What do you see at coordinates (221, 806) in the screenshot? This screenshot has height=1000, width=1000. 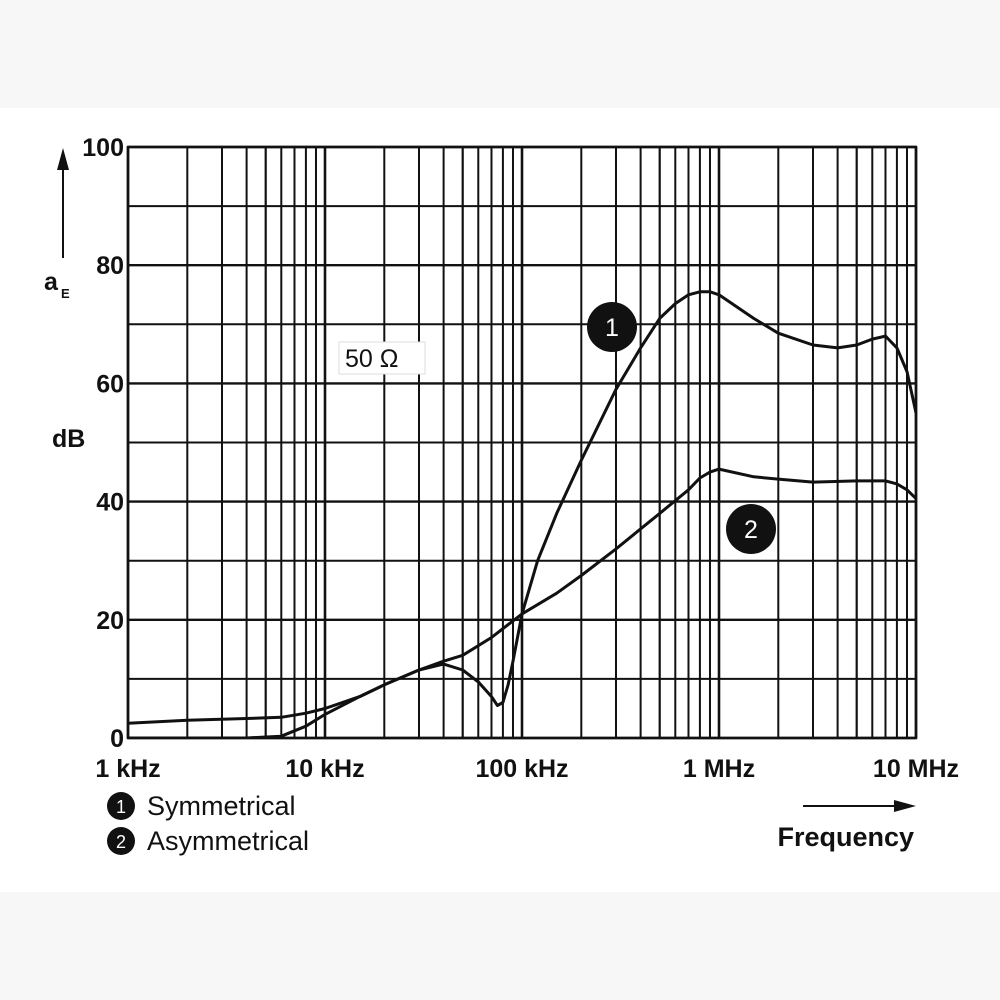 I see `svg-text: Symmetrical` at bounding box center [221, 806].